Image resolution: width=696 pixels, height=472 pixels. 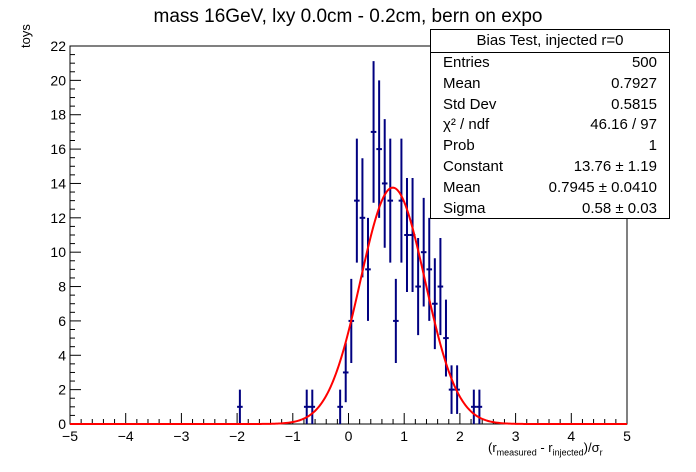 I want to click on stats-row-fit-mean: Mean 0.7945 ± 0.0410, so click(x=550, y=188).